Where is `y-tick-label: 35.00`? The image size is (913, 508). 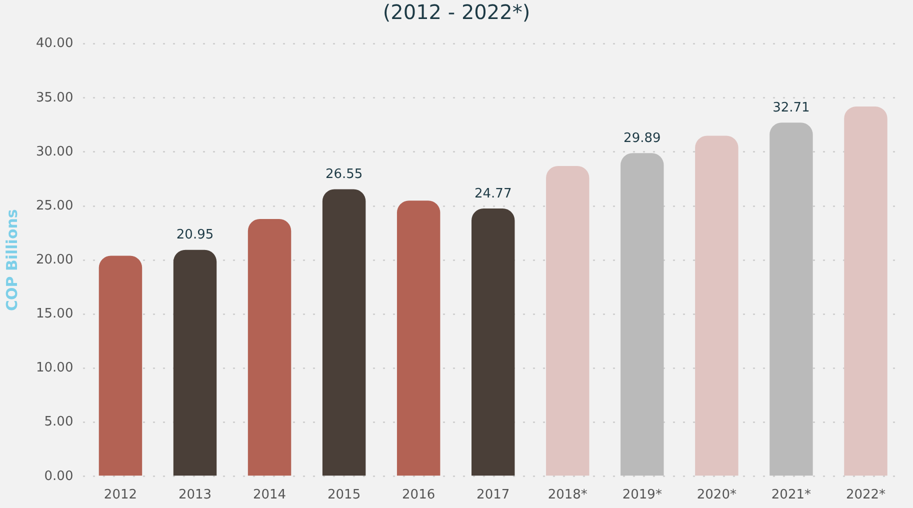
y-tick-label: 35.00 is located at coordinates (55, 98).